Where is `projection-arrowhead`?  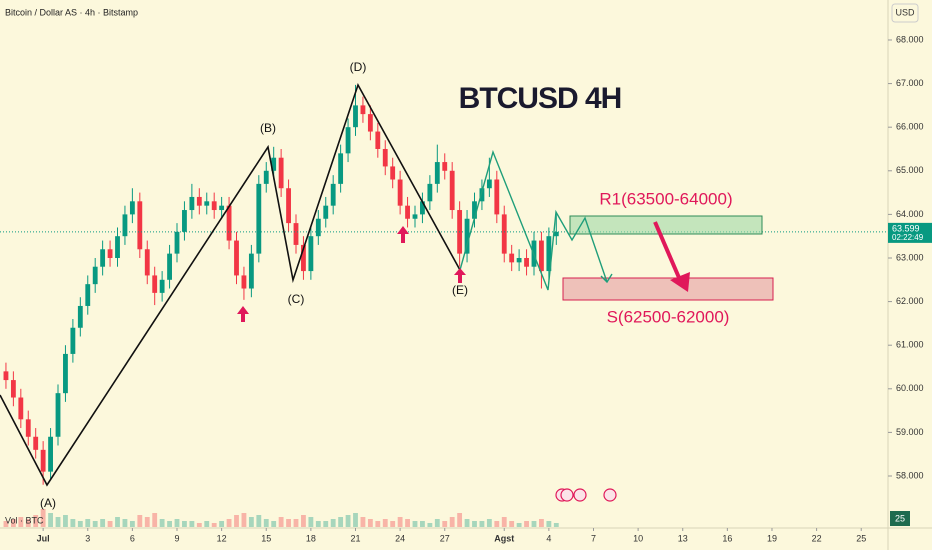 projection-arrowhead is located at coordinates (606, 278).